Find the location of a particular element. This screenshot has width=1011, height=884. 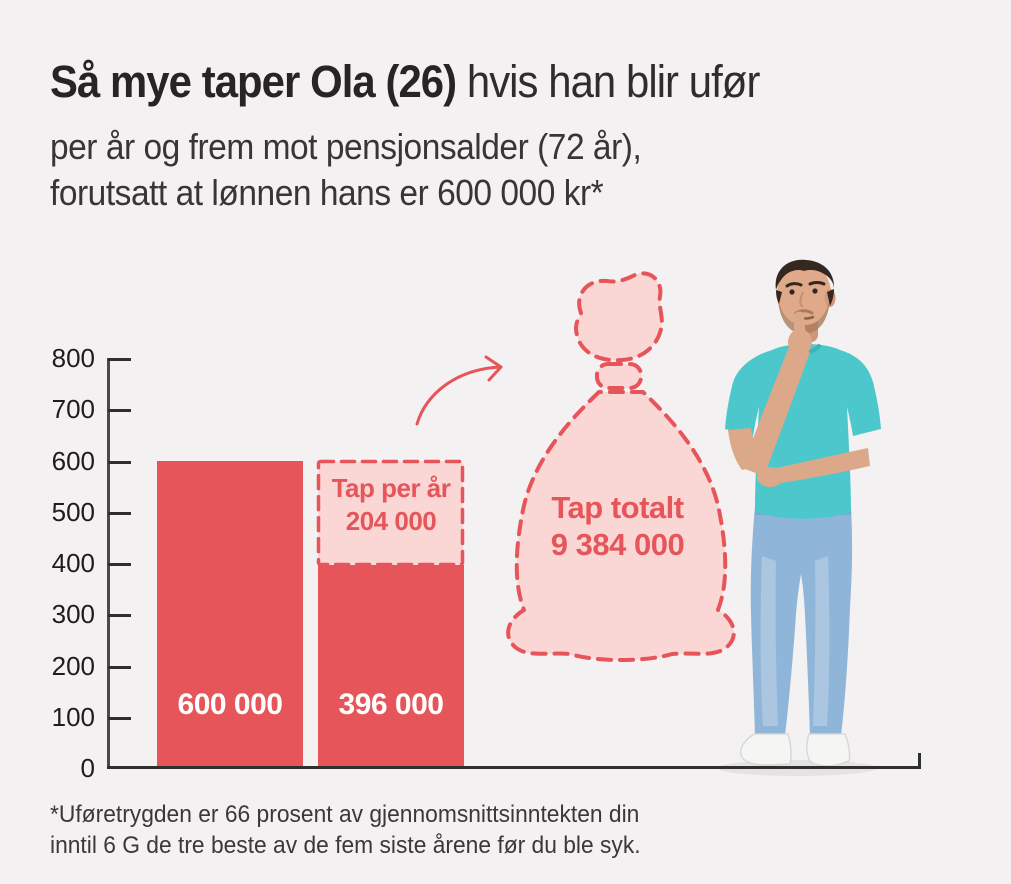

money-bag-knot is located at coordinates (618, 317).